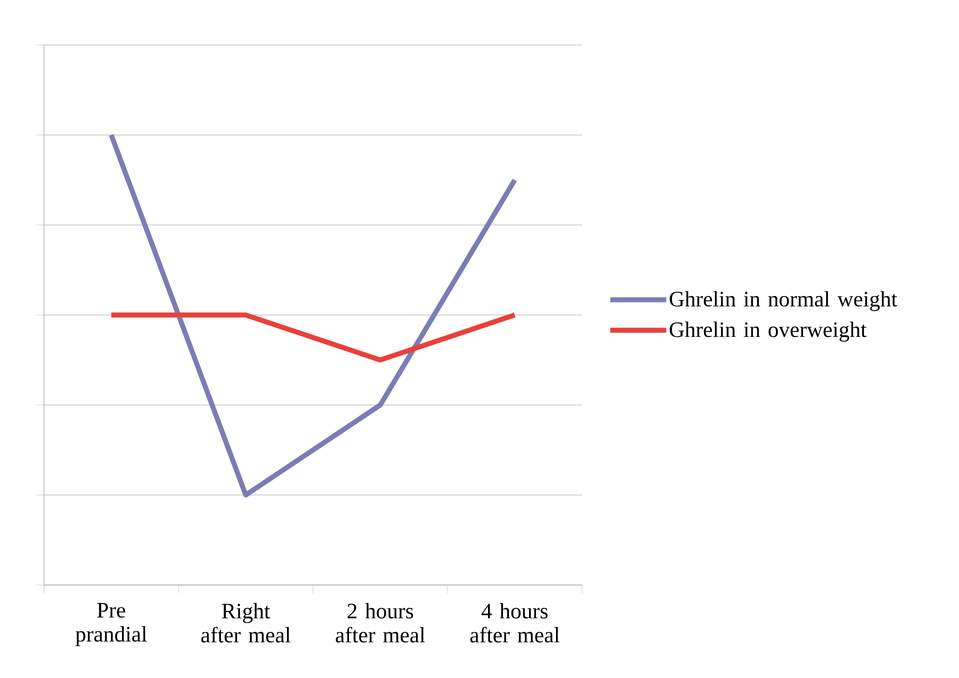 The width and height of the screenshot is (959, 678). What do you see at coordinates (111, 624) in the screenshot?
I see `x-tick-label: Pre prandial` at bounding box center [111, 624].